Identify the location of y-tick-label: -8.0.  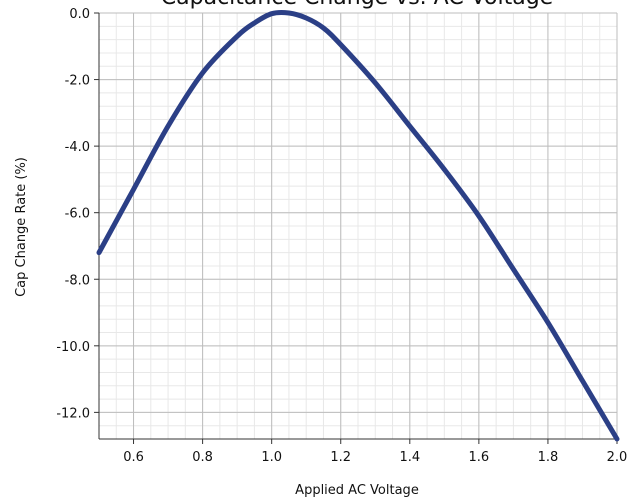
(77, 280).